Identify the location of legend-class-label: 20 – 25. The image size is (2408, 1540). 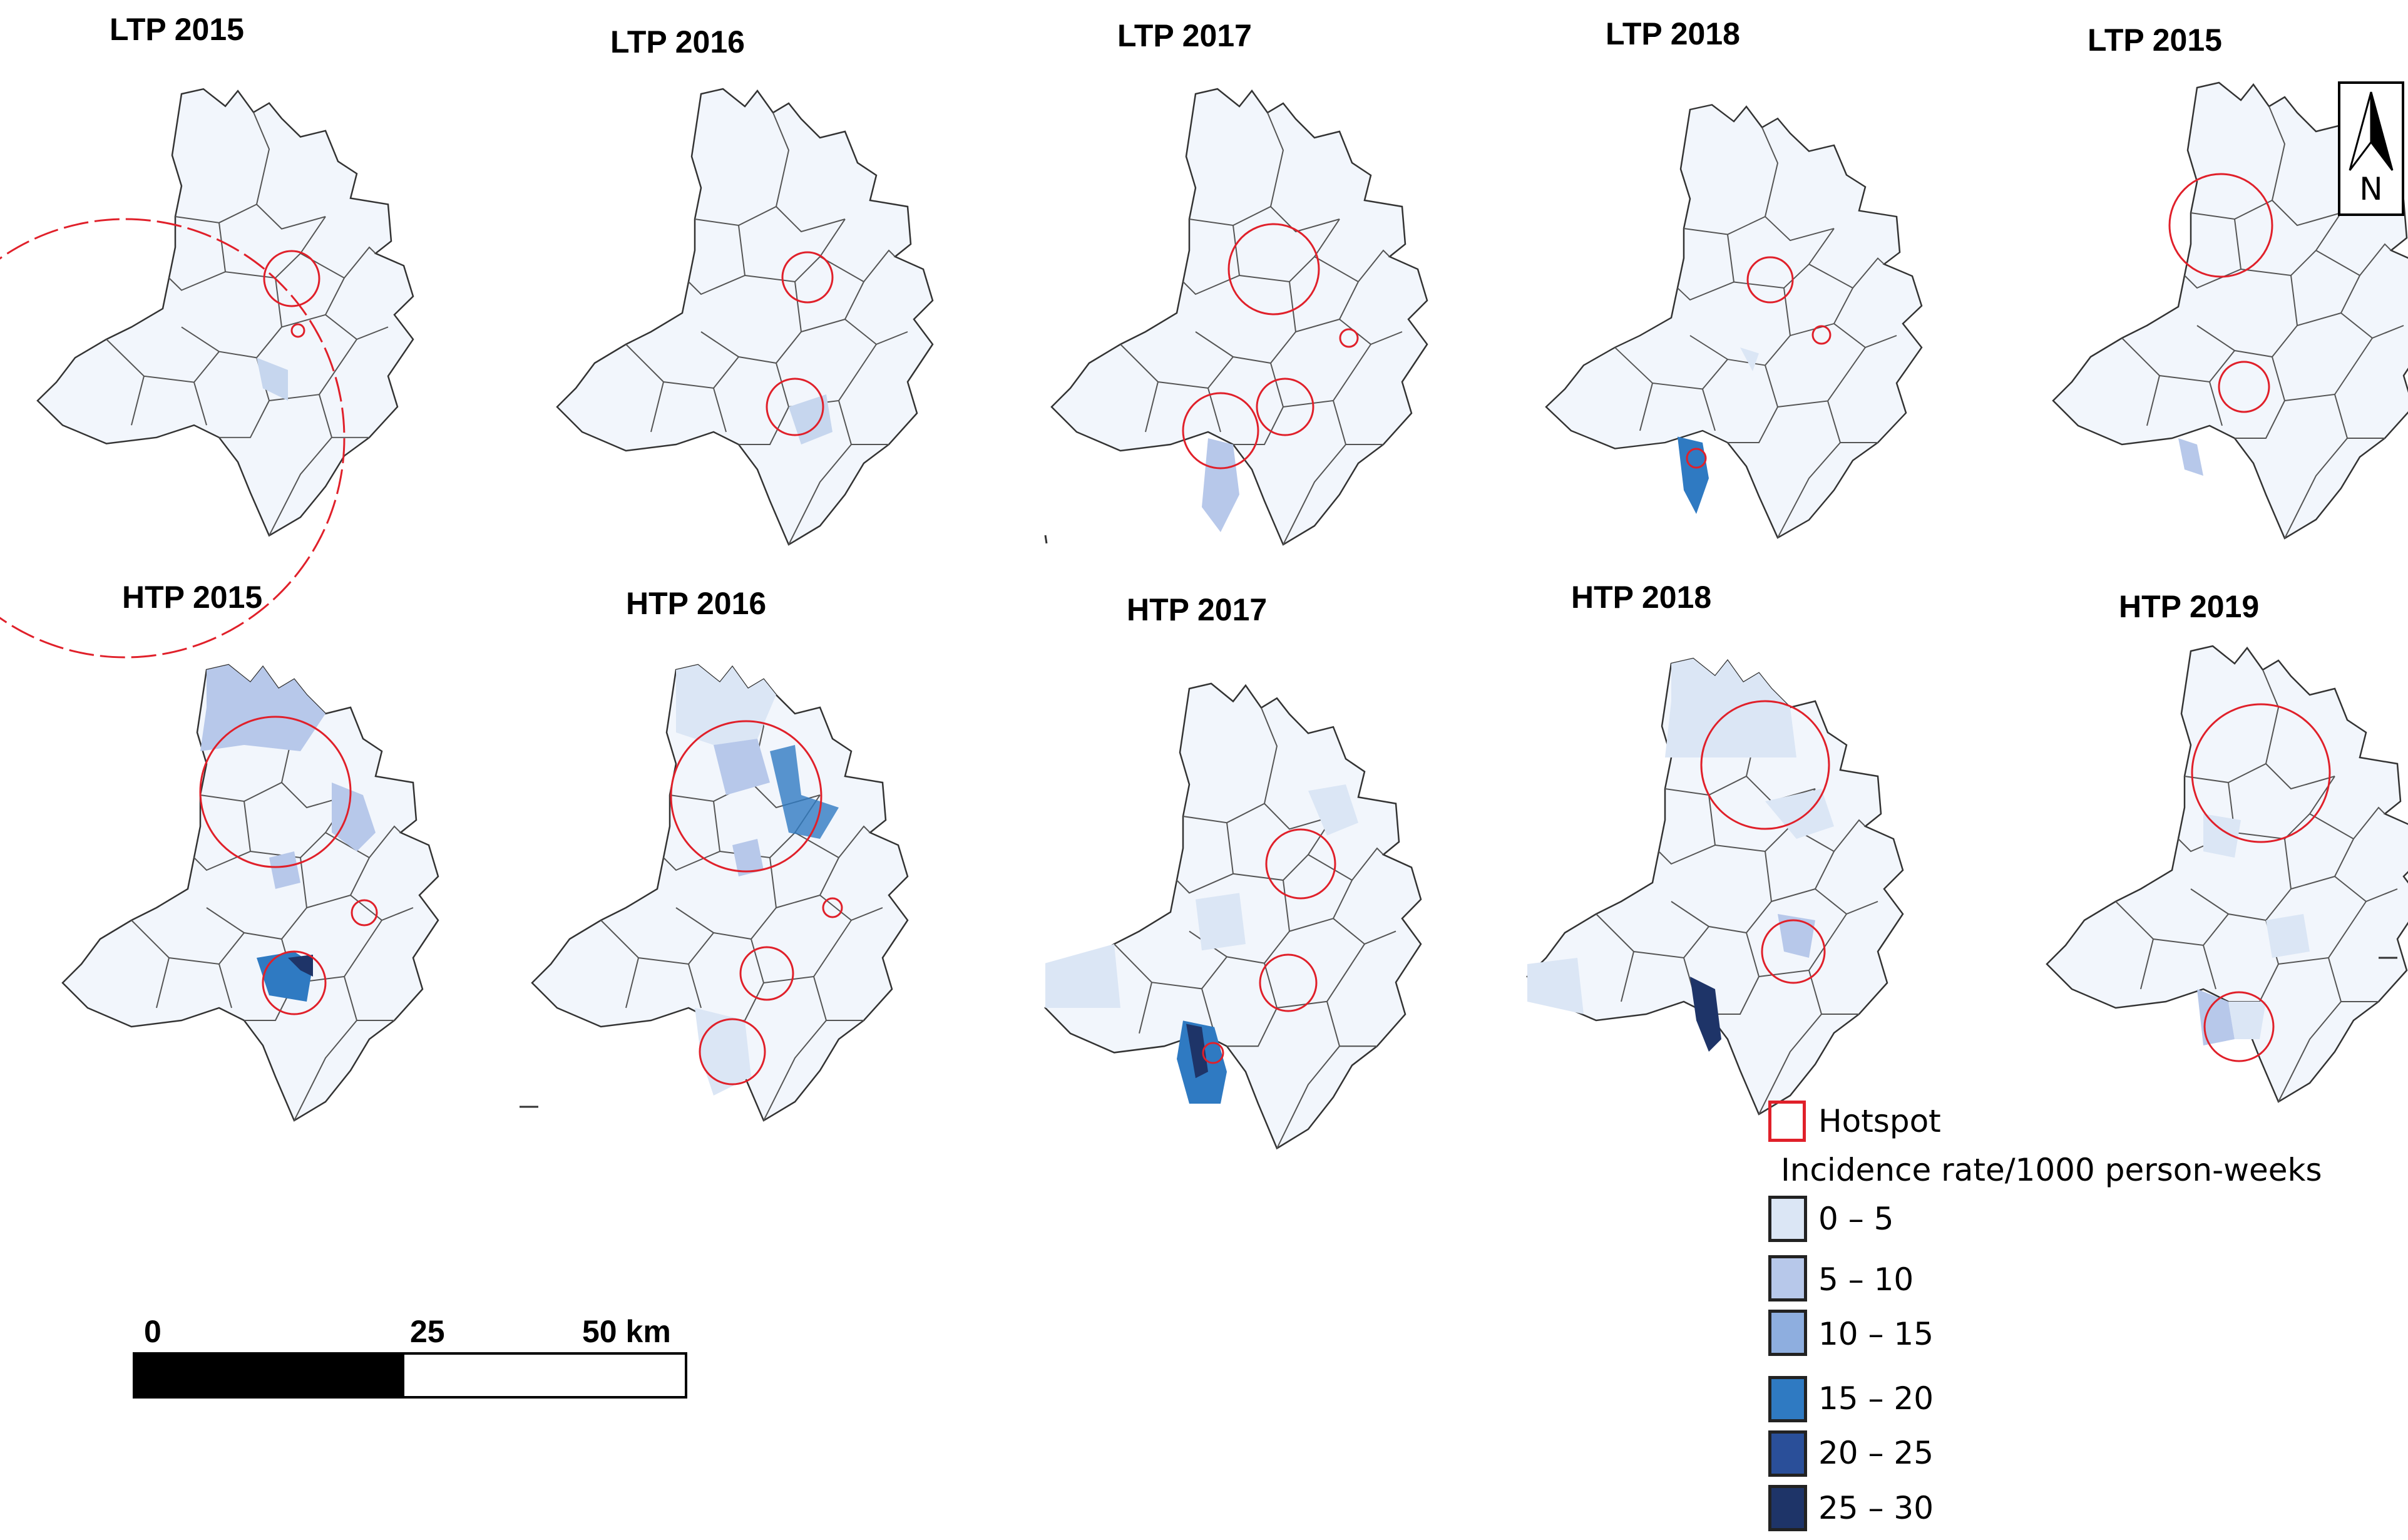
(1876, 1453).